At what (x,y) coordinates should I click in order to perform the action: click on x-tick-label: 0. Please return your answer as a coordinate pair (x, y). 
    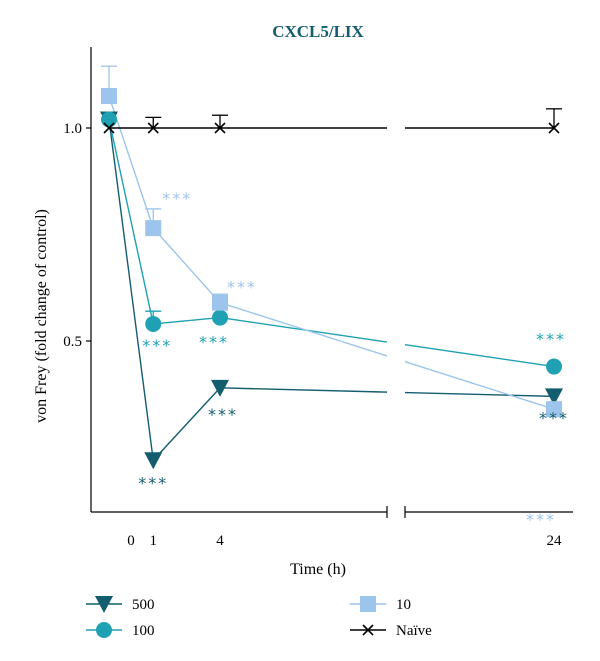
    Looking at the image, I should click on (131, 541).